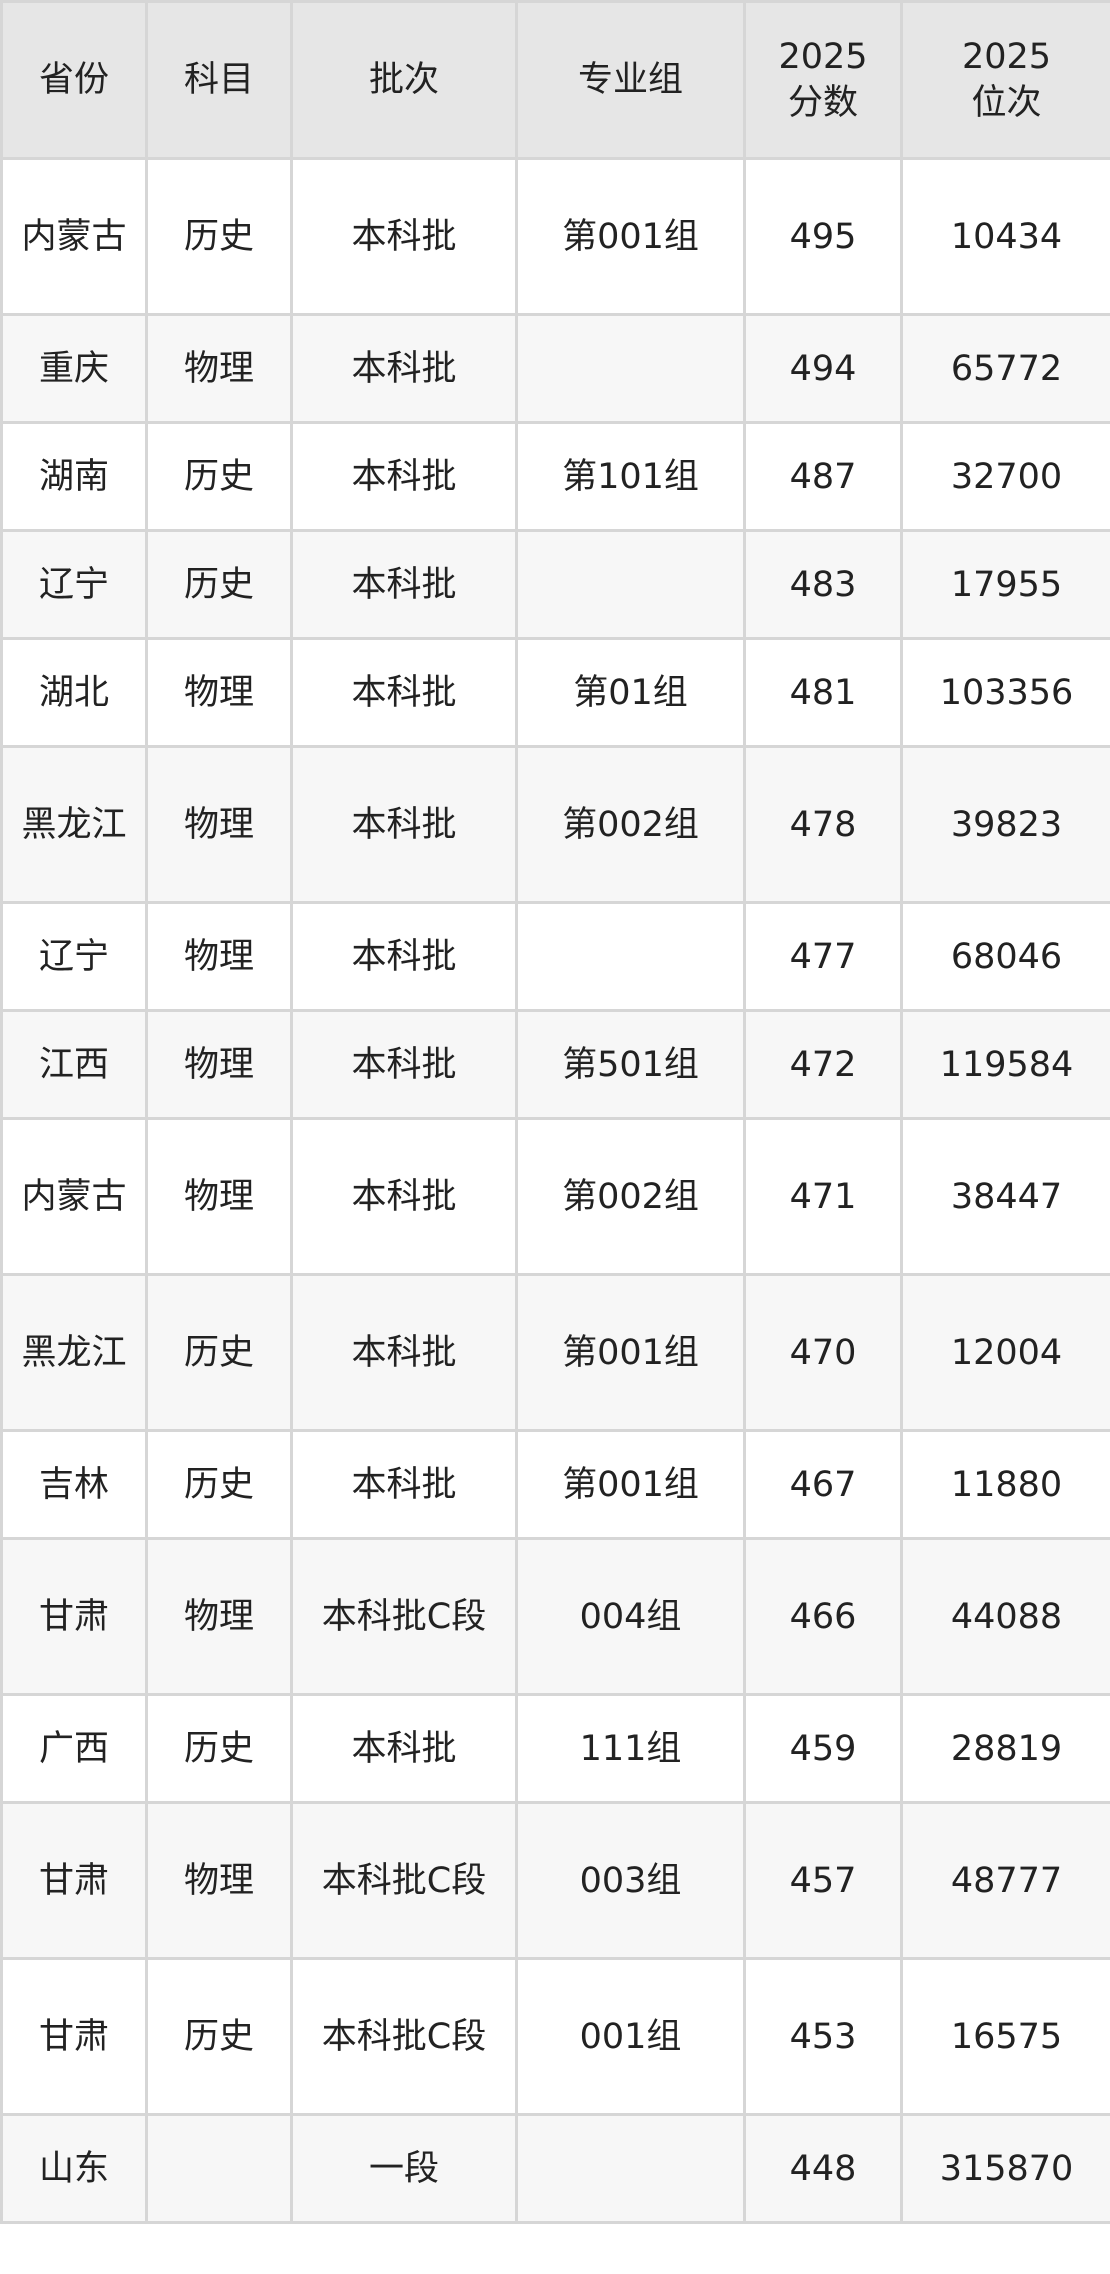  Describe the element at coordinates (555, 1352) in the screenshot. I see `table-row: 黑龙江 历史 本科批 第001组 470 12004` at that location.